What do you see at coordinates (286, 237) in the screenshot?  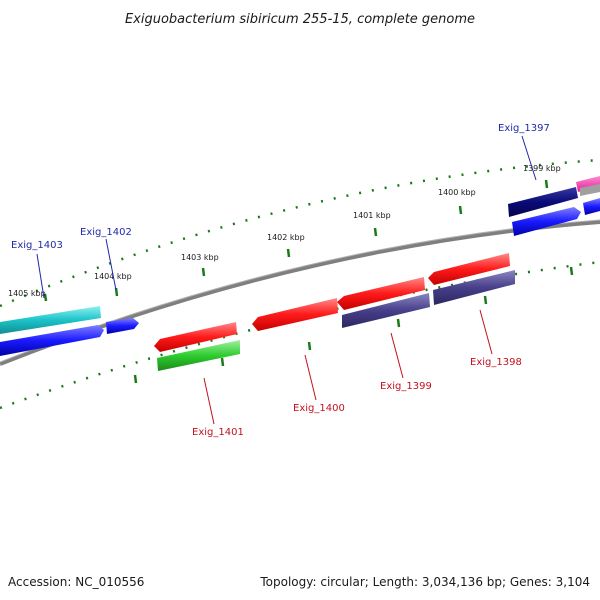 I see `tick-label-1402: 1402 kbp` at bounding box center [286, 237].